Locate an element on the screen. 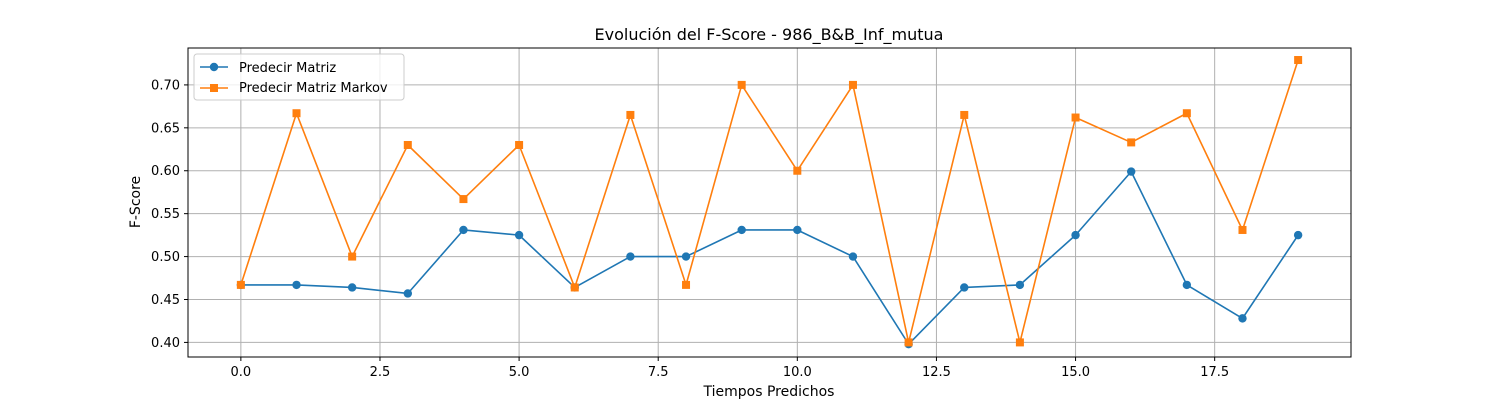 The height and width of the screenshot is (404, 1500). x-axis-ticks: 0.0 2.5 5.0 7.5 10.0 12.5 15.0 17.5 is located at coordinates (730, 368).